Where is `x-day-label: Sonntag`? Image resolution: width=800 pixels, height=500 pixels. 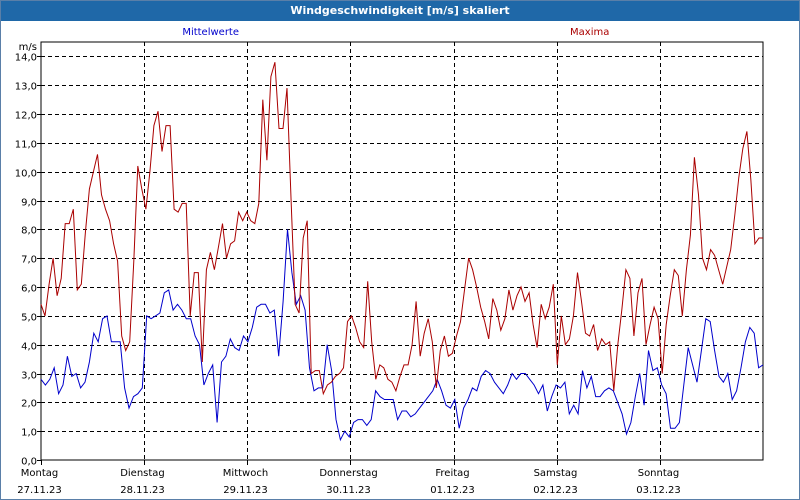
x-day-label: Sonntag is located at coordinates (659, 473).